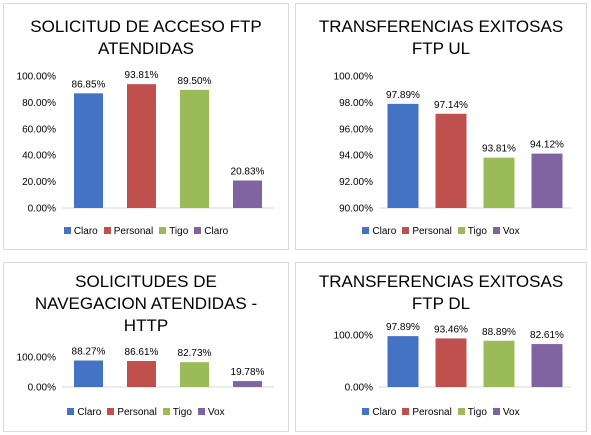  I want to click on y-tick-label: 92.00%, so click(356, 182).